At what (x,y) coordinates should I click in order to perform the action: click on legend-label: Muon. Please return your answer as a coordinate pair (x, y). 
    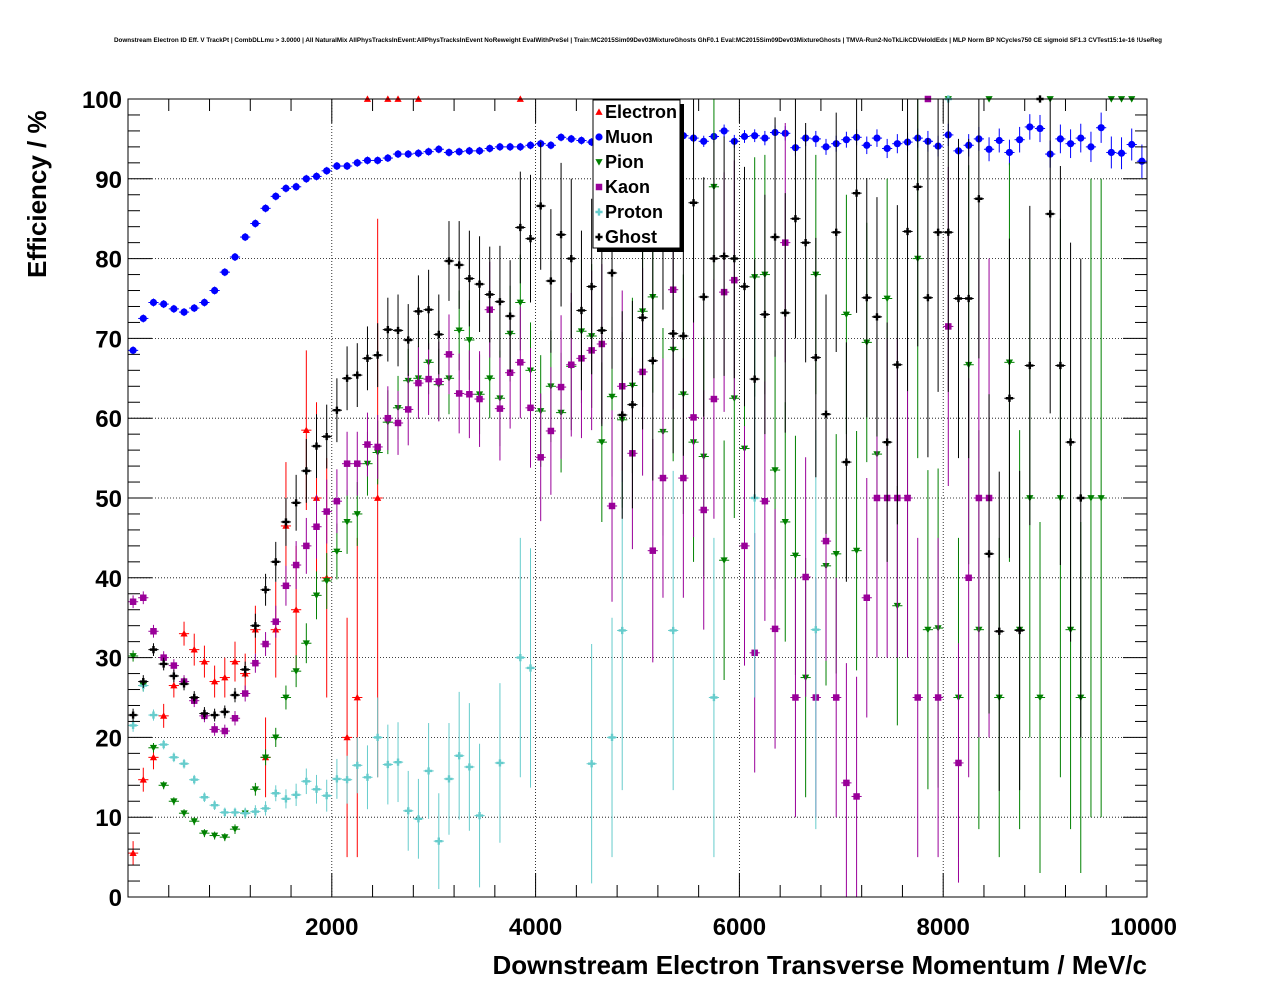
    Looking at the image, I should click on (629, 137).